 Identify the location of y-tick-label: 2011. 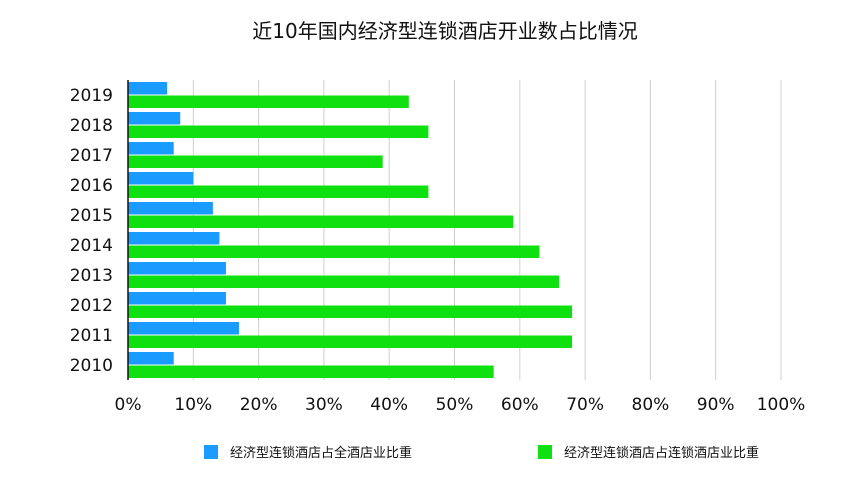
(91, 336).